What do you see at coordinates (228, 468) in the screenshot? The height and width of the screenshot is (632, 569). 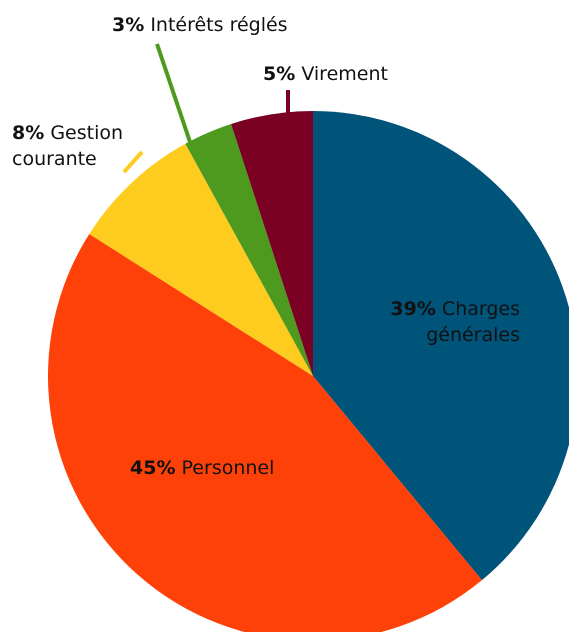 I see `category-label: Personnel` at bounding box center [228, 468].